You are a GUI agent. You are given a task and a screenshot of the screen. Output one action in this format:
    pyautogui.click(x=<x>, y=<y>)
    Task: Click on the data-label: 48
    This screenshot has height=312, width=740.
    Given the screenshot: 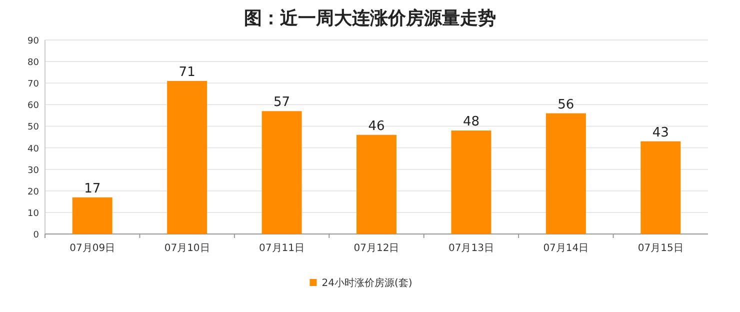 What is the action you would take?
    pyautogui.click(x=471, y=122)
    